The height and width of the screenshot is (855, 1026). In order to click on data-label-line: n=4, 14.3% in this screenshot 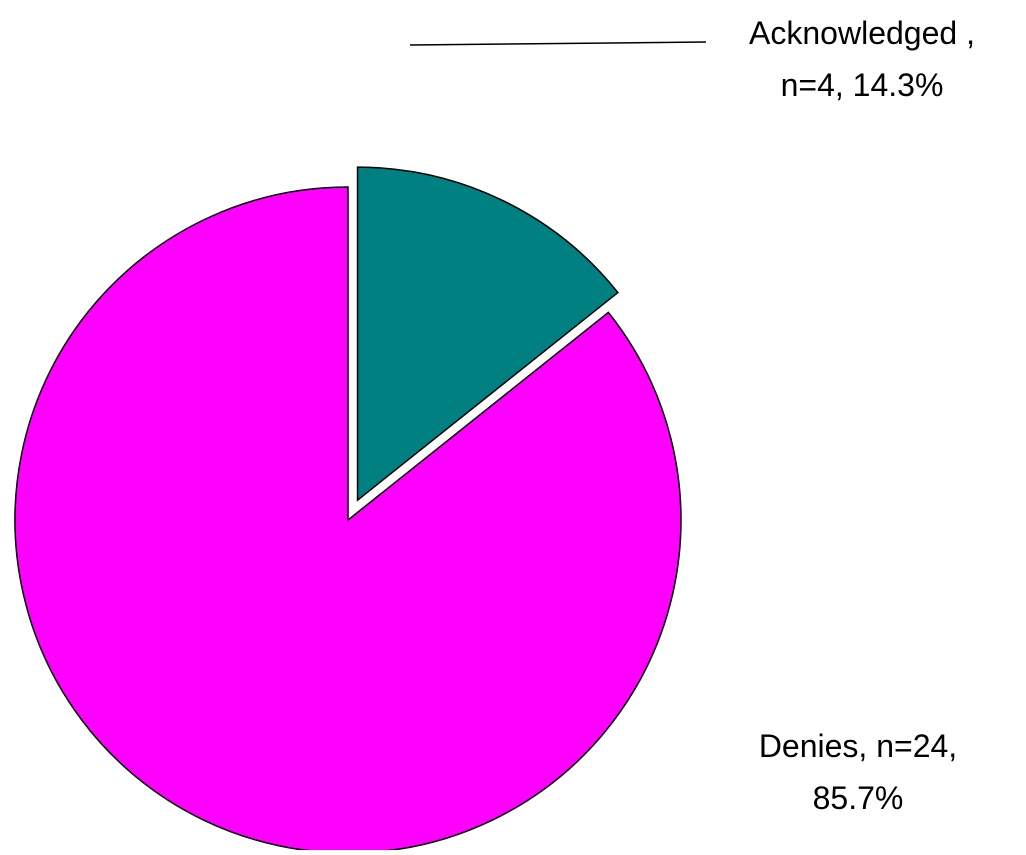, I will do `click(862, 85)`.